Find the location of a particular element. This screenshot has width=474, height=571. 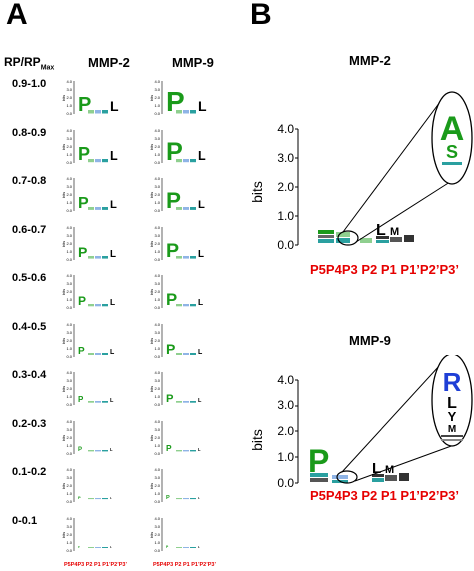

column-title-mmp9: MMP-9 is located at coordinates (193, 62).